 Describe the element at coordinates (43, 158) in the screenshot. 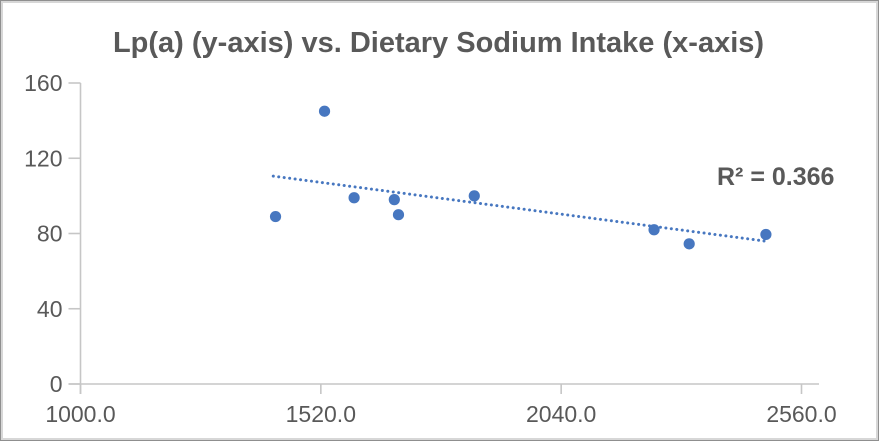

I see `y-axis-tick-label: 120` at that location.